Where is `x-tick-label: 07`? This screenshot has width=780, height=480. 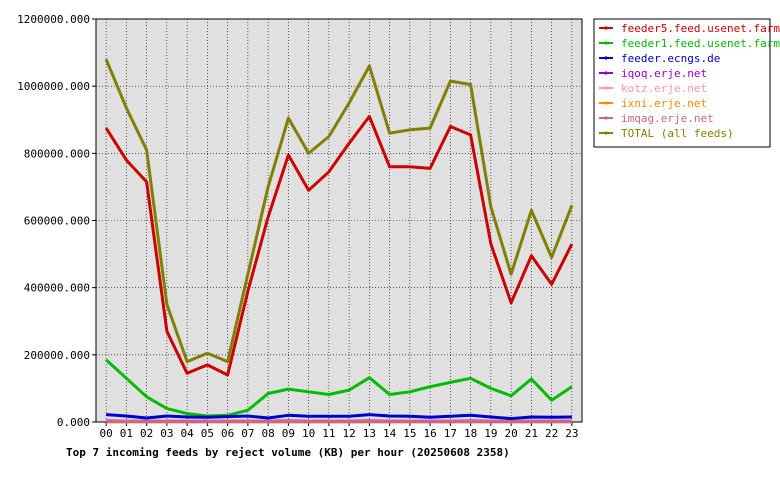 x-tick-label: 07 is located at coordinates (247, 433).